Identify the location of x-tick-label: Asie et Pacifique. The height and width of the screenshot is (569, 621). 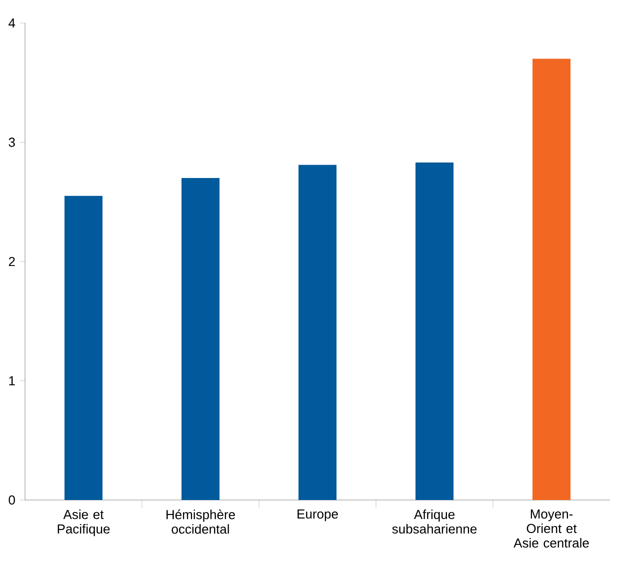
(84, 523).